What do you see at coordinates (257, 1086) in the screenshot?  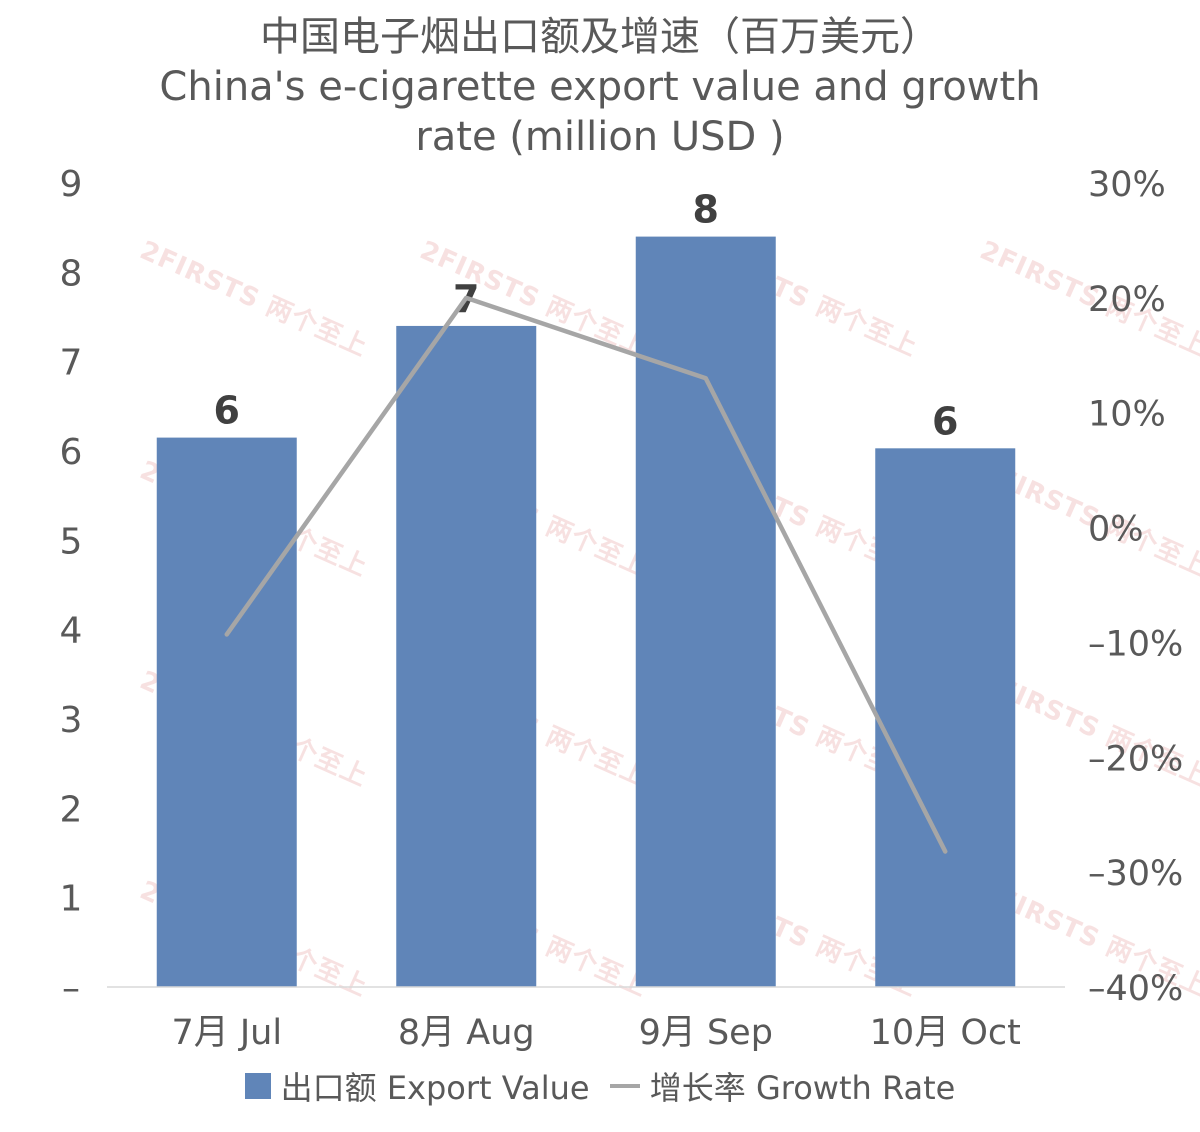 I see `legend-swatch-bar` at bounding box center [257, 1086].